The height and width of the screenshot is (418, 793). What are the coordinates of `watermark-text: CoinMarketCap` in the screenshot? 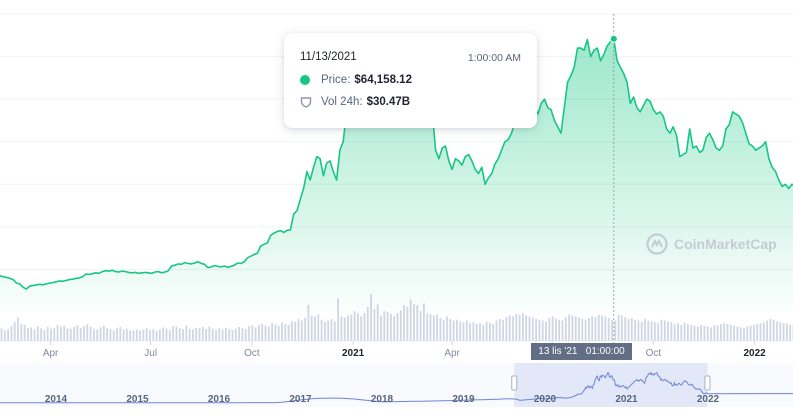 It's located at (725, 244).